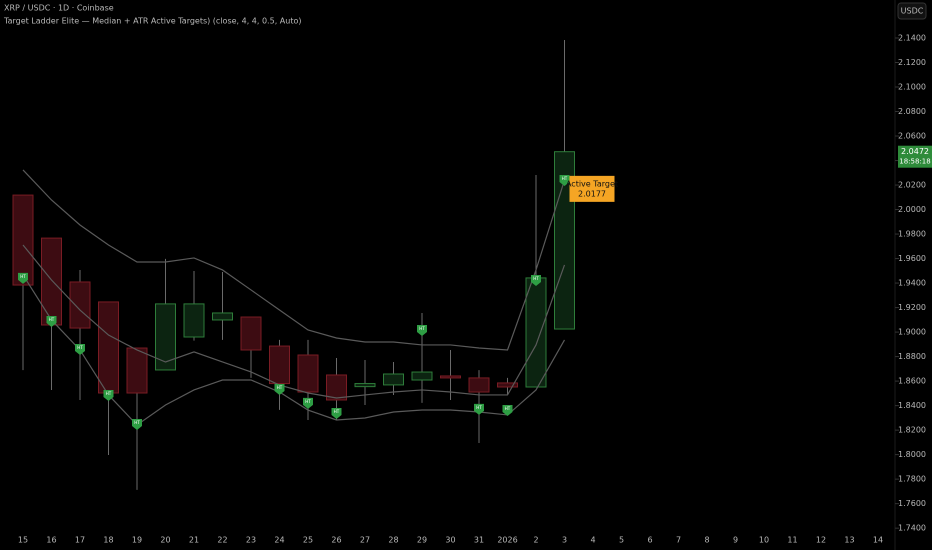  I want to click on x-tick-label: 11, so click(792, 540).